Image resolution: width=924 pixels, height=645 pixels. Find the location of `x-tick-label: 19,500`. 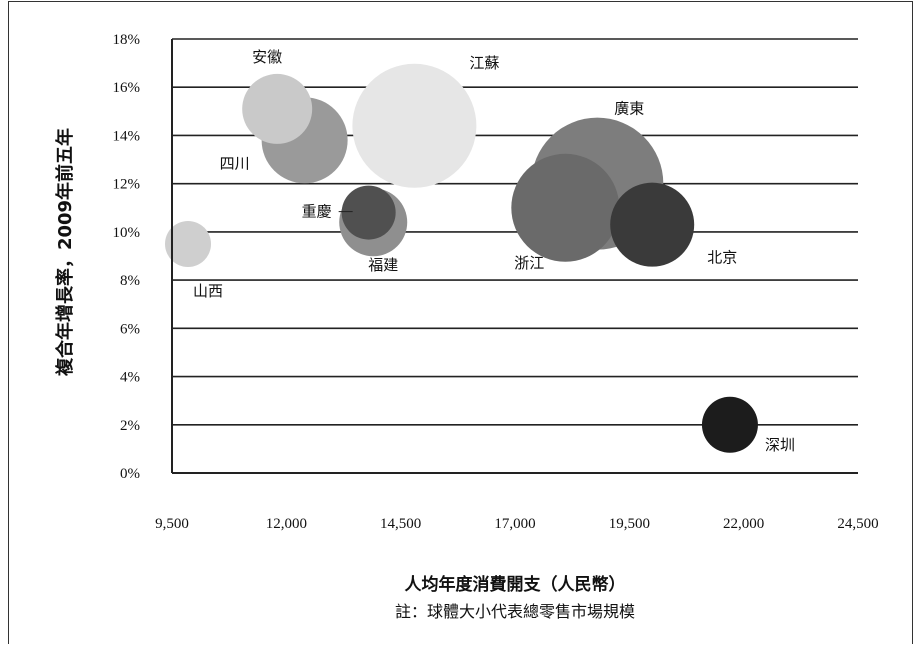

x-tick-label: 19,500 is located at coordinates (629, 524).